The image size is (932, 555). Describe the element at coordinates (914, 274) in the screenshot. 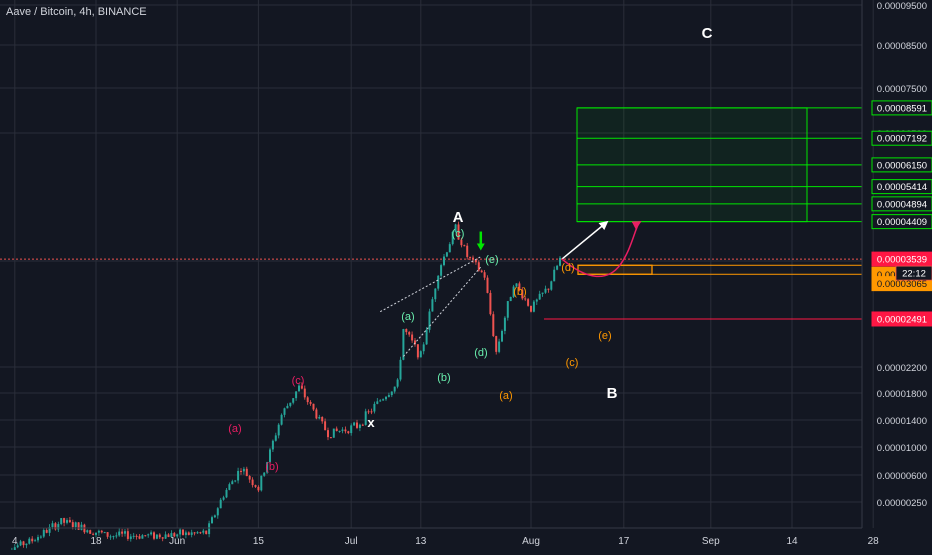

I see `countdown-label: 22:12` at that location.